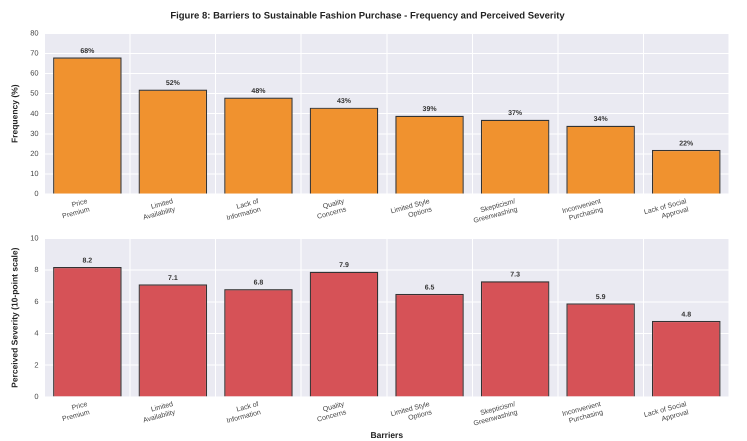  I want to click on chart-title: Figure 8: Barriers to Sustainable Fashion Purchase - Frequency and Perceived Severity, so click(368, 16).